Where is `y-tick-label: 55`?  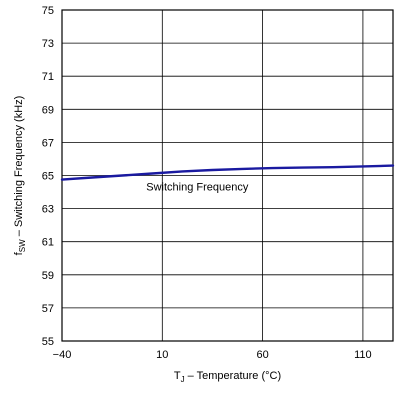 y-tick-label: 55 is located at coordinates (48, 342).